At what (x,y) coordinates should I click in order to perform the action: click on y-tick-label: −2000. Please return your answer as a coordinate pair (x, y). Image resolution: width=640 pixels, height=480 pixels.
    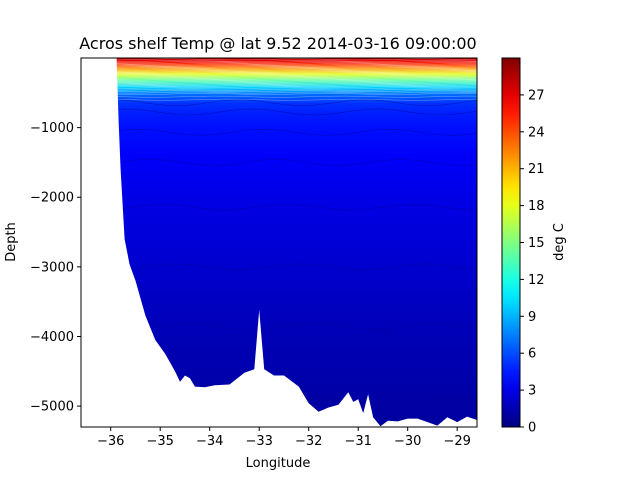
    Looking at the image, I should click on (52, 198).